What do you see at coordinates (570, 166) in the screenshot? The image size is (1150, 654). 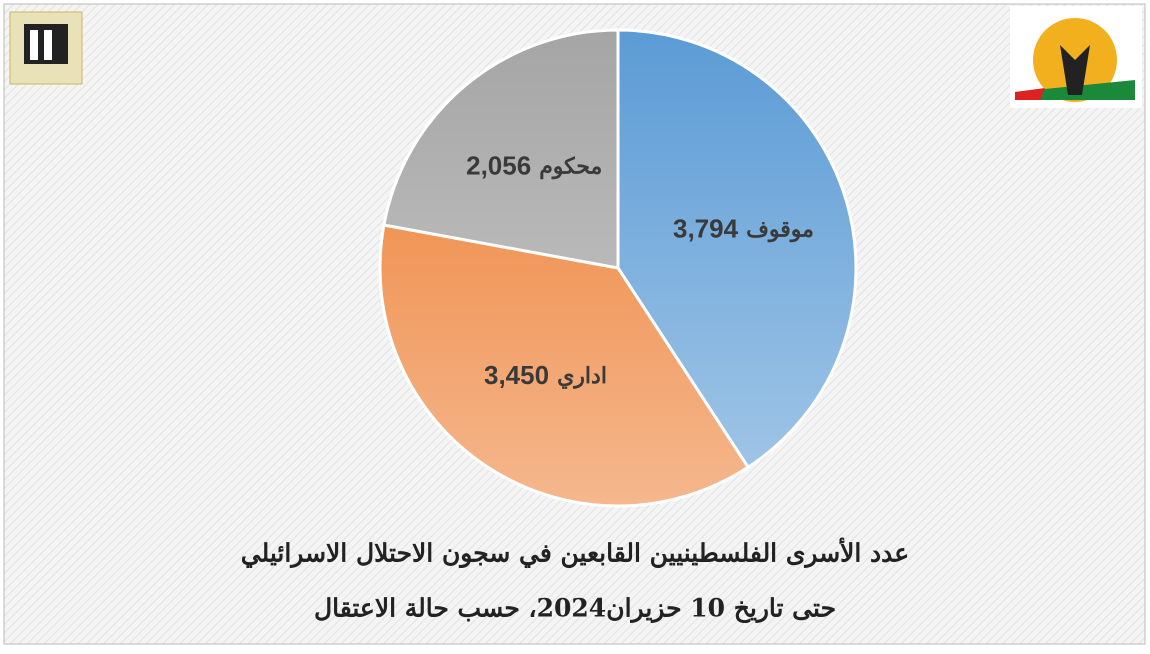 I see `category-label: محكوم` at bounding box center [570, 166].